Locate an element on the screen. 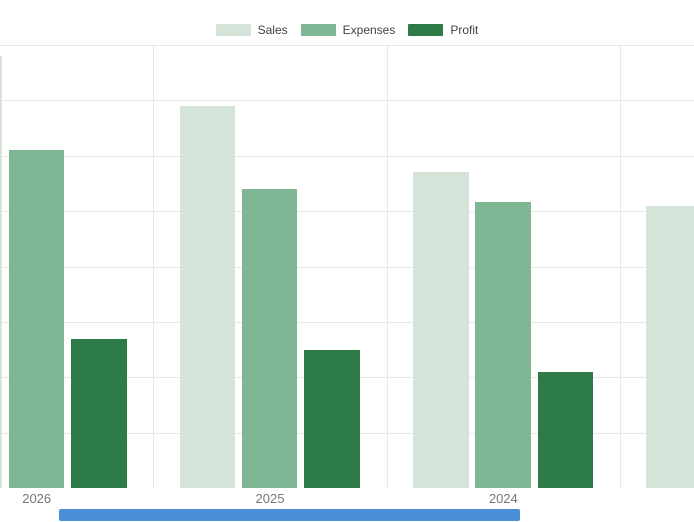 Image resolution: width=694 pixels, height=522 pixels. bar-2026-expenses is located at coordinates (36, 319).